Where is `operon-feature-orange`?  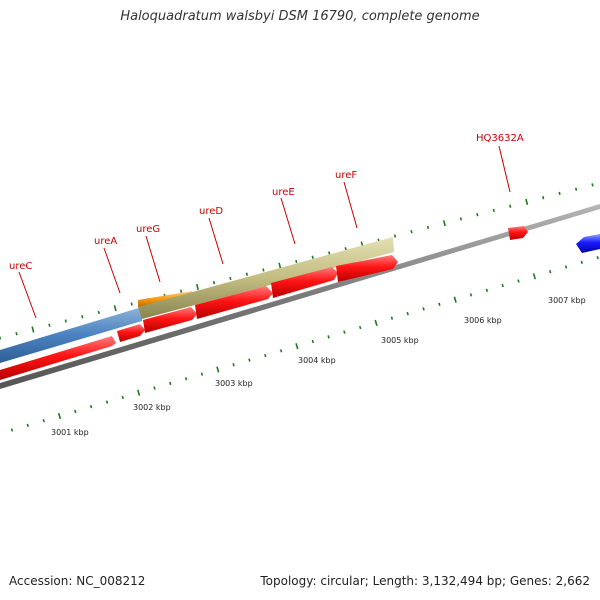 operon-feature-orange is located at coordinates (165, 299).